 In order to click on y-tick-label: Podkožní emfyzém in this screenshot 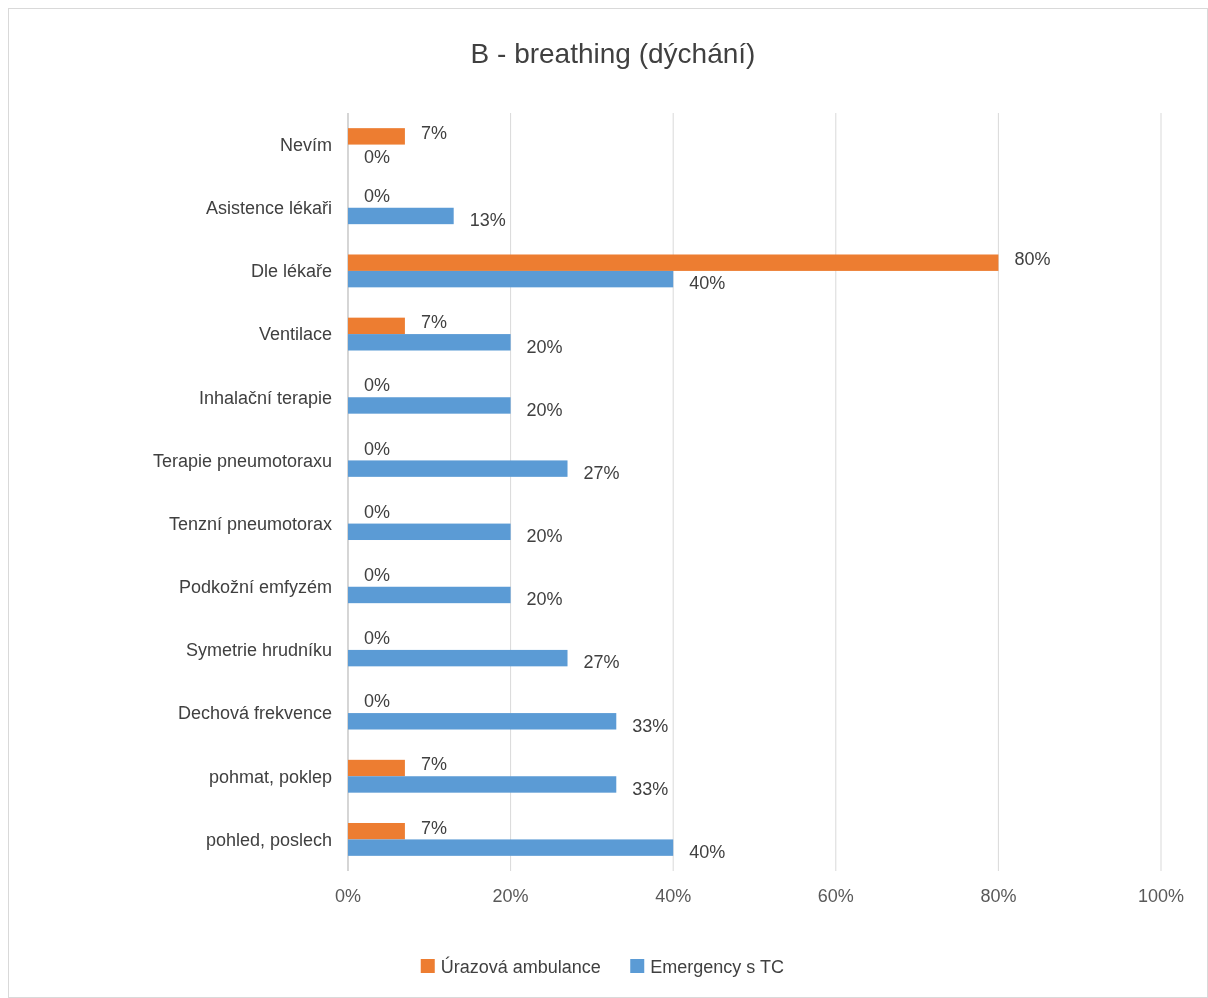, I will do `click(255, 587)`.